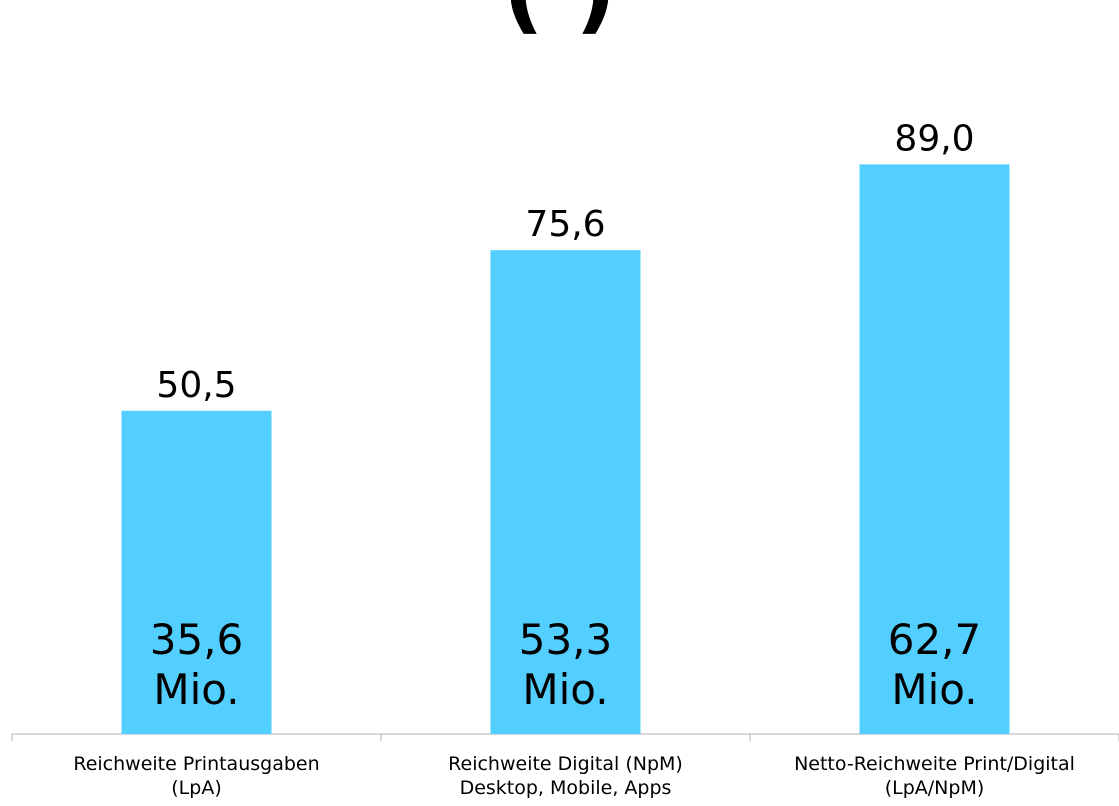 The height and width of the screenshot is (806, 1119). I want to click on category-tick-label: Netto-Reichweite Print/Digital (LpA/NpM), so click(934, 776).